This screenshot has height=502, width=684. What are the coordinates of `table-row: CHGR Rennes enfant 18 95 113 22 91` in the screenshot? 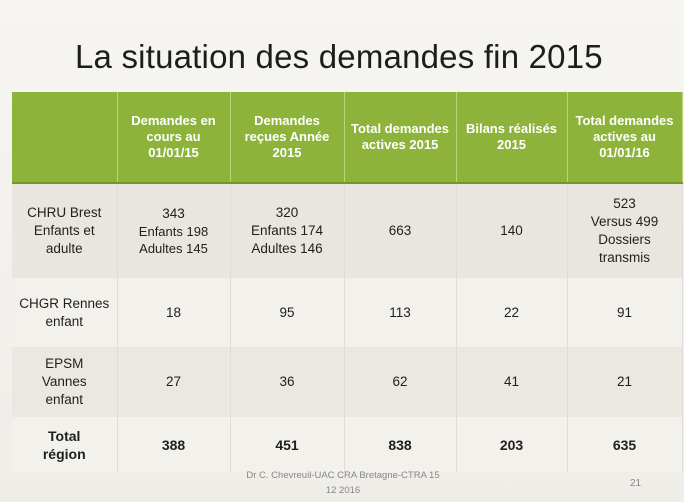 It's located at (347, 312).